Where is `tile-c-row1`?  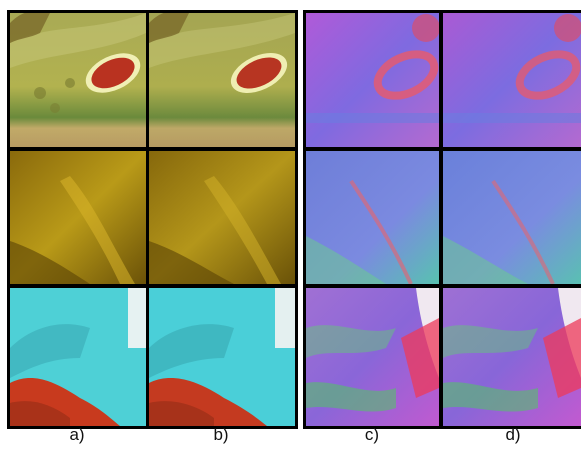 tile-c-row1 is located at coordinates (372, 80).